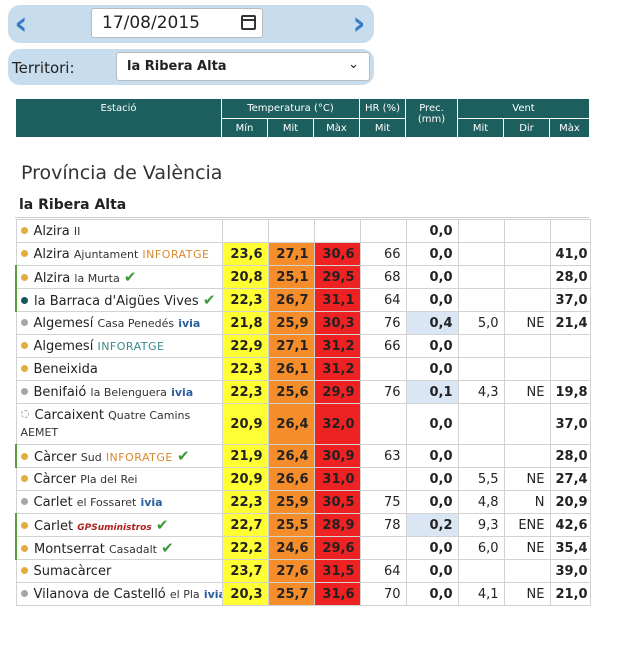 This screenshot has height=653, width=620. What do you see at coordinates (383, 346) in the screenshot?
I see `humidity-cell: 66` at bounding box center [383, 346].